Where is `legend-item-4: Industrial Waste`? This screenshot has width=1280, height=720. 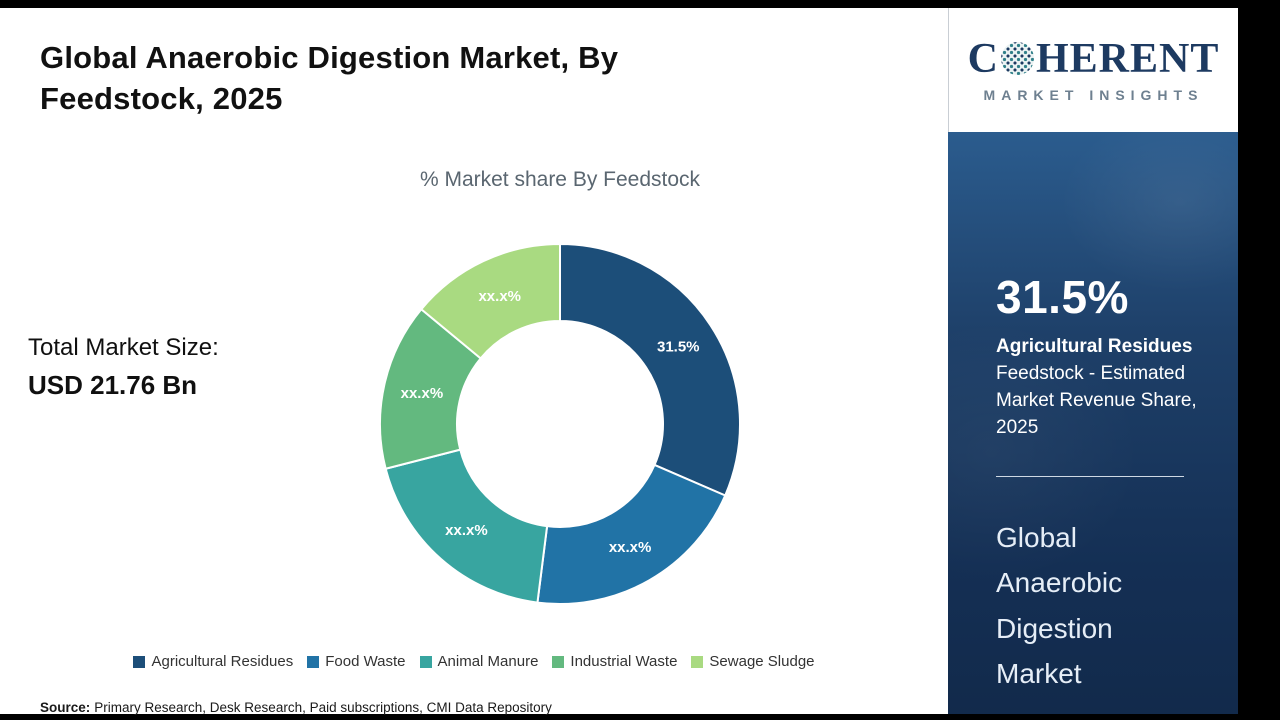 legend-item-4: Industrial Waste is located at coordinates (614, 661).